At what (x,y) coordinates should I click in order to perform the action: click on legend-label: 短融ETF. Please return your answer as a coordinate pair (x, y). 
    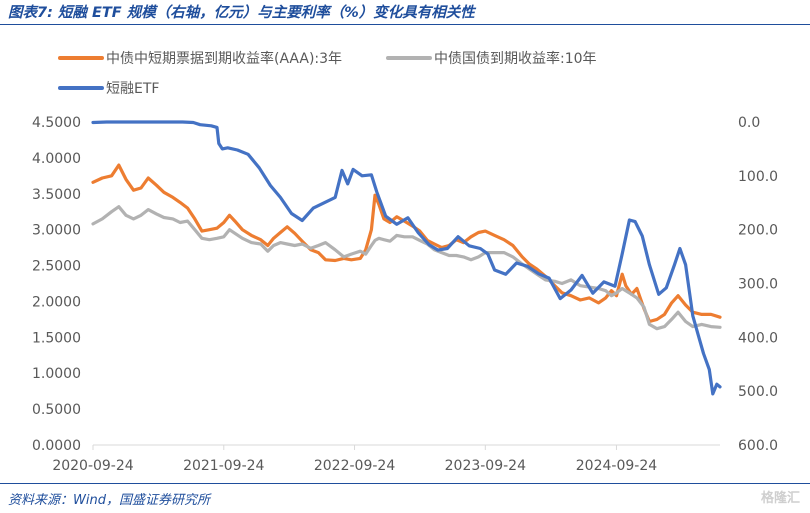
    Looking at the image, I should click on (132, 89).